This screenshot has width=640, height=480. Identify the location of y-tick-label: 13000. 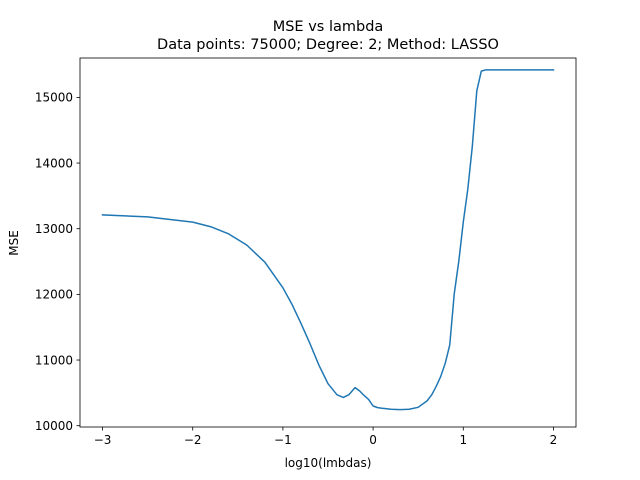
(54, 229).